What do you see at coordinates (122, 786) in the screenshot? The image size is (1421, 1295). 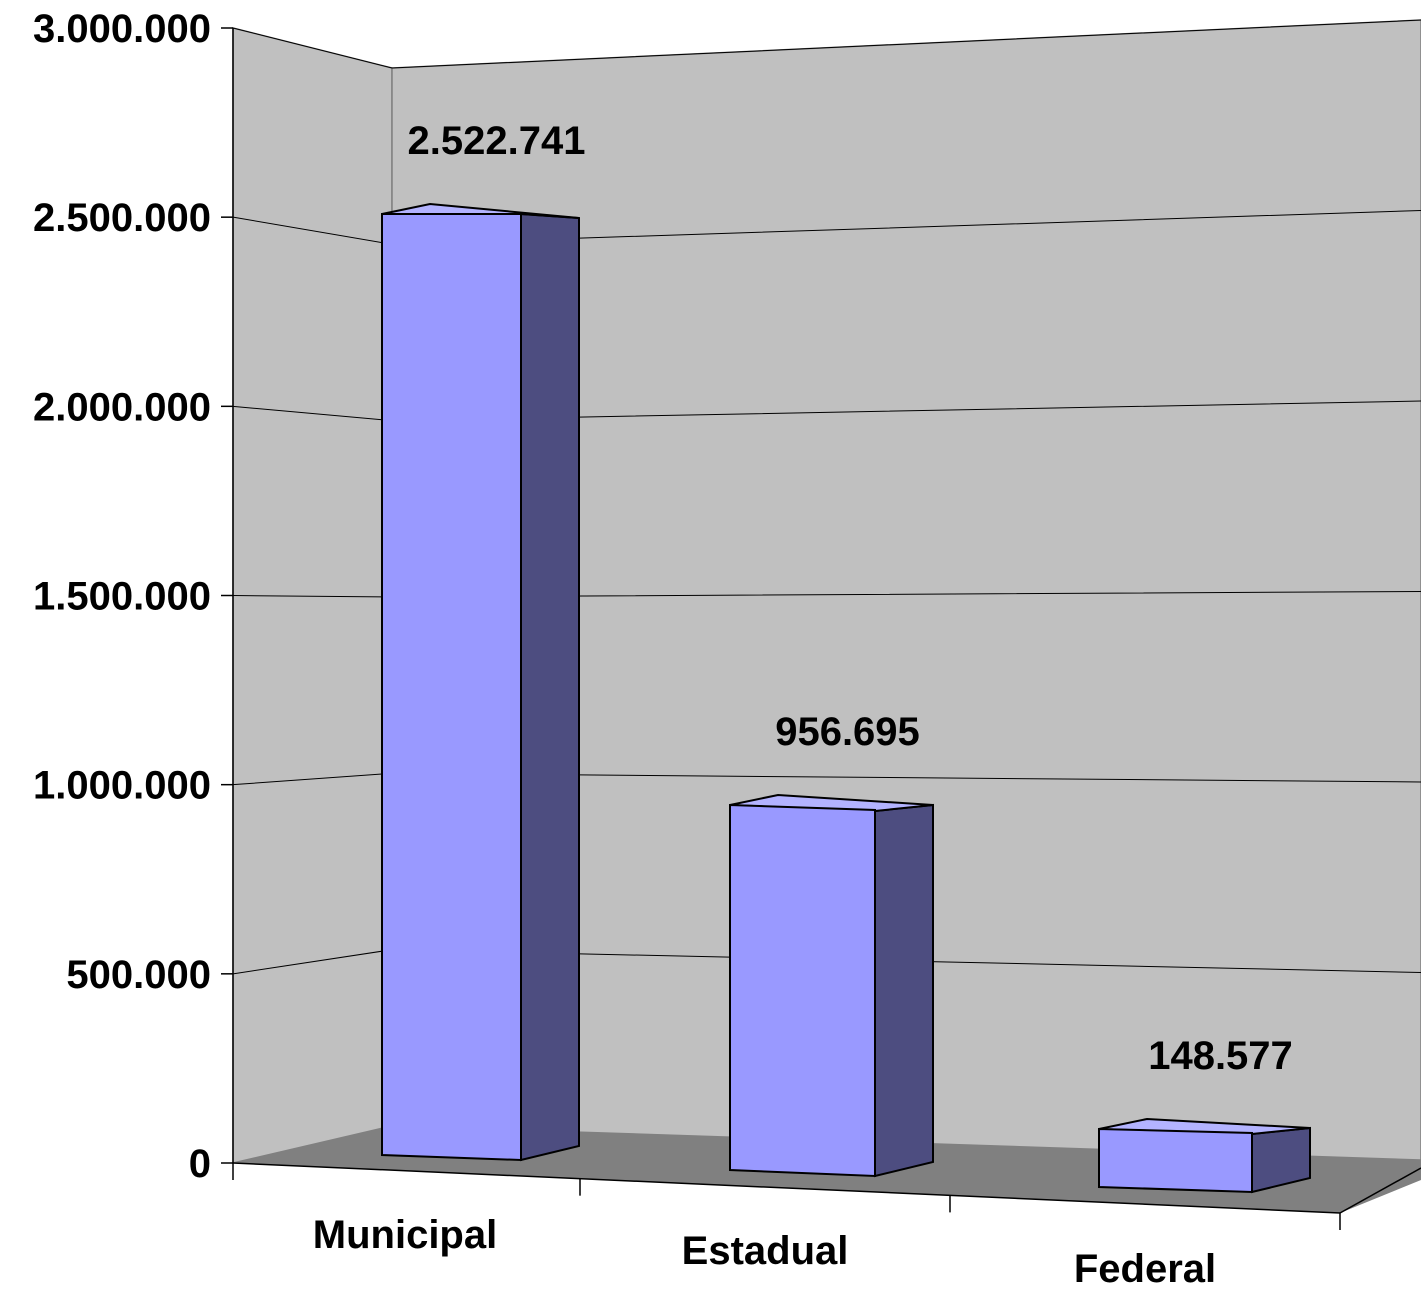 I see `y-tick-label: 1.000.000` at bounding box center [122, 786].